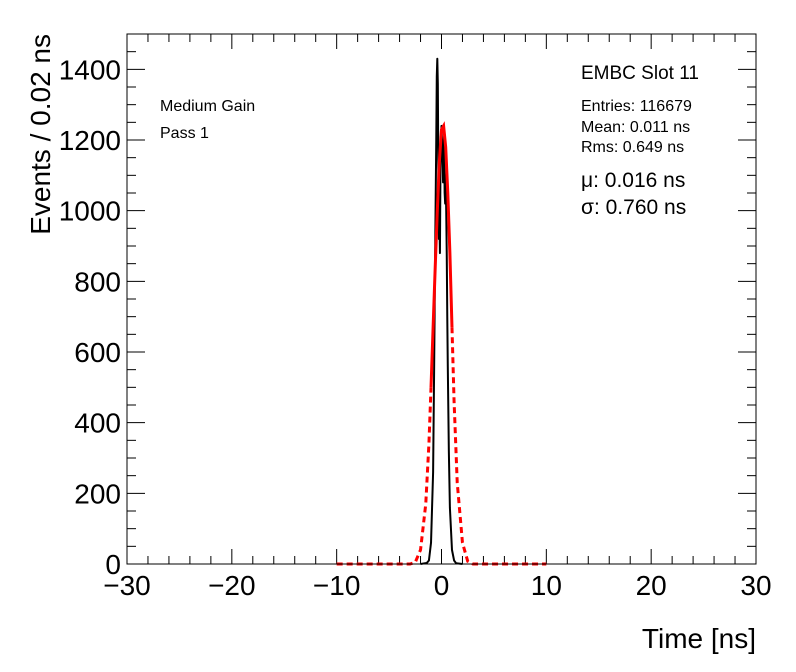 This screenshot has width=796, height=672. I want to click on x-axis-label: Time [ns], so click(699, 638).